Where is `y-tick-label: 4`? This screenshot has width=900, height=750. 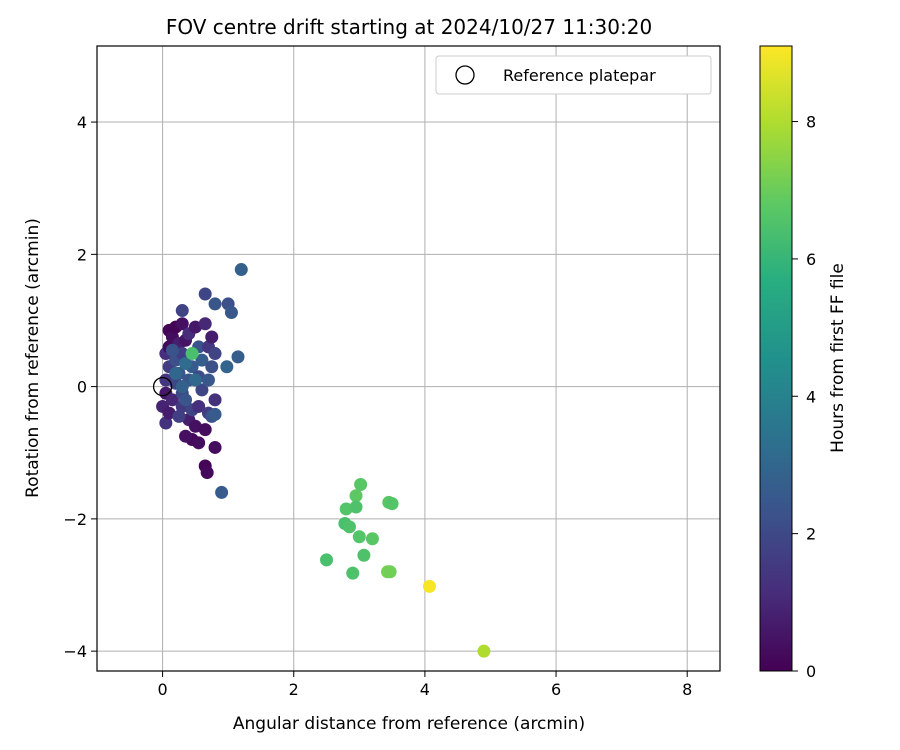
y-tick-label: 4 is located at coordinates (82, 122).